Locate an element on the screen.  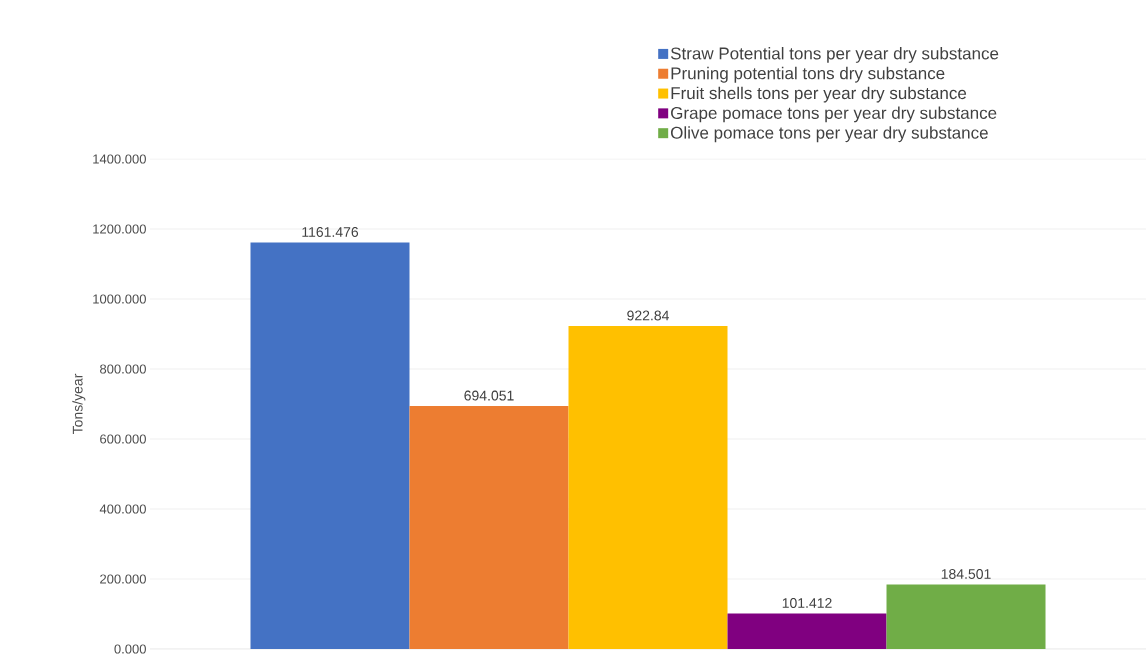
data-label: 922.84 is located at coordinates (648, 315).